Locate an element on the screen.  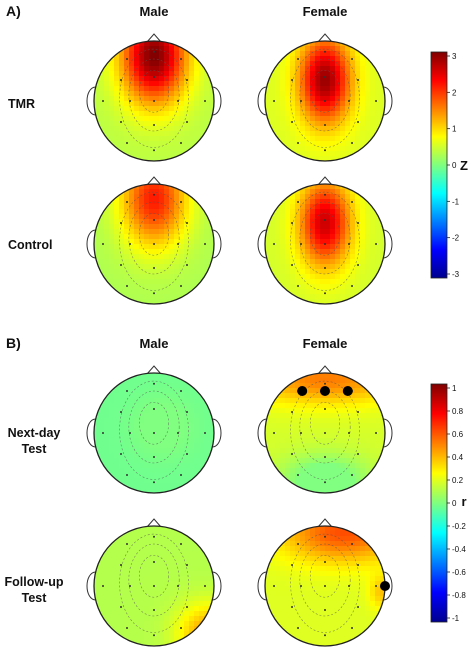
column-header-male-b: Male is located at coordinates (154, 343).